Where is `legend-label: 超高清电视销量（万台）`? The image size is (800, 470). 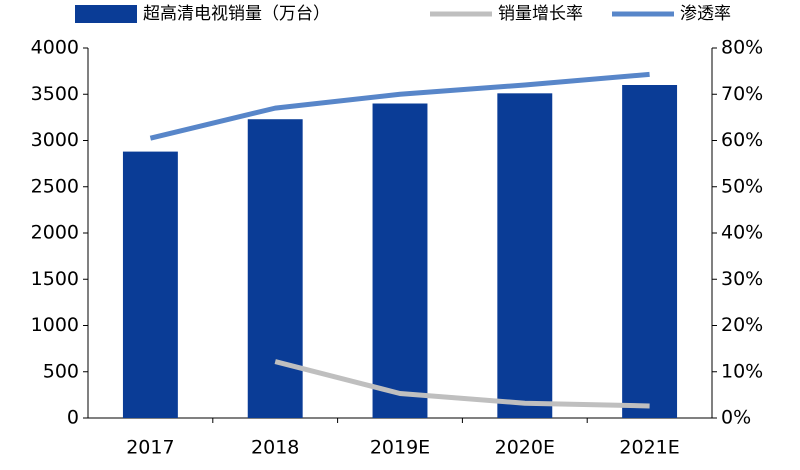
legend-label: 超高清电视销量（万台） is located at coordinates (236, 14).